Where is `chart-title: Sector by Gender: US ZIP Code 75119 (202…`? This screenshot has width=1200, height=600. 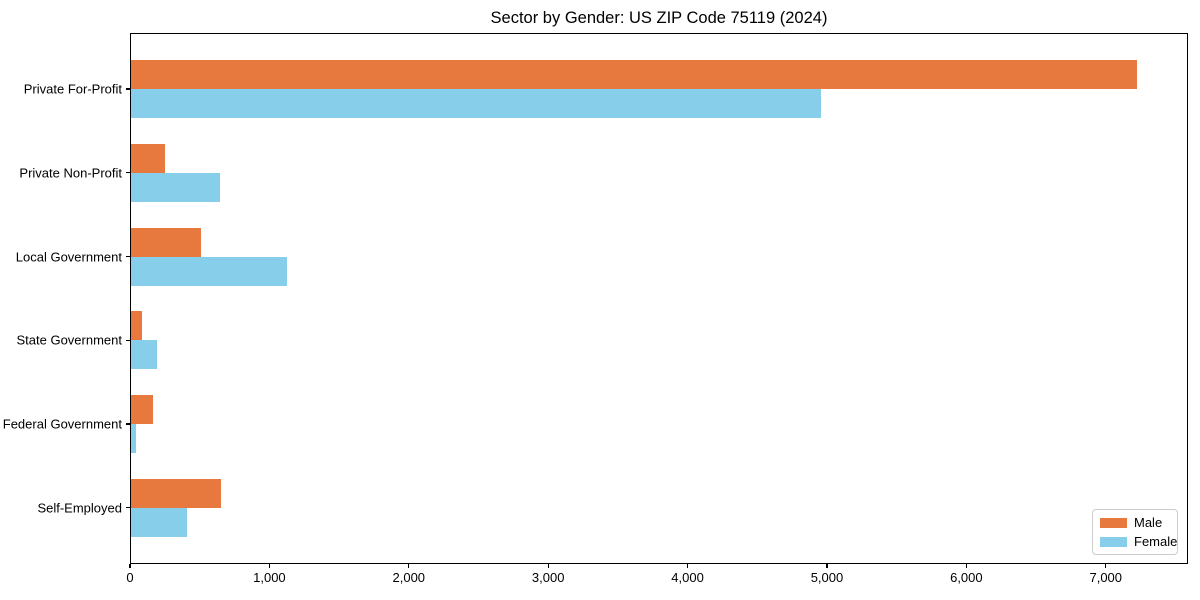
chart-title: Sector by Gender: US ZIP Code 75119 (202… is located at coordinates (659, 18).